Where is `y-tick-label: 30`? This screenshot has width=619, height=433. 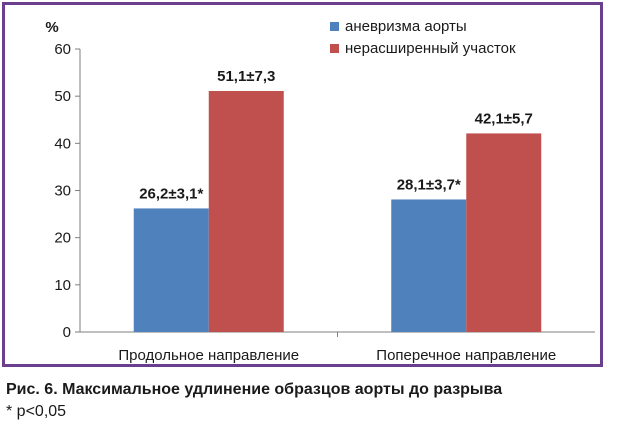
y-tick-label: 30 is located at coordinates (62, 191).